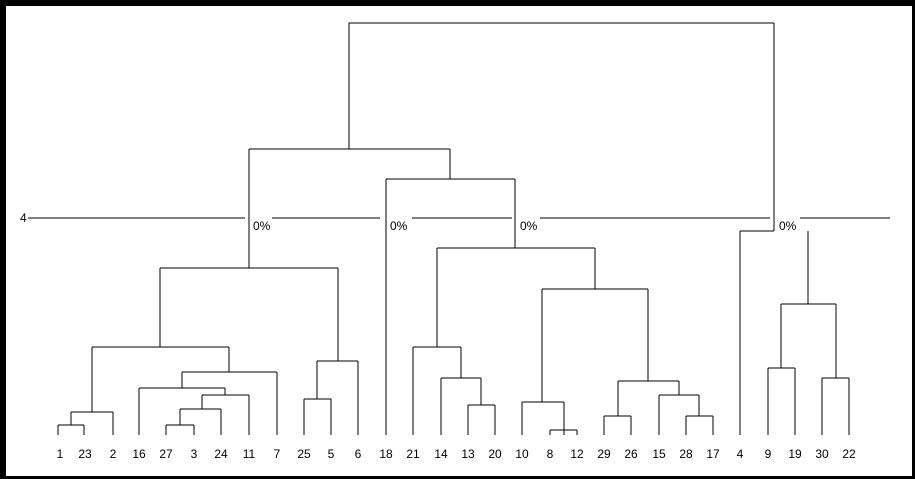 The height and width of the screenshot is (479, 915). Describe the element at coordinates (358, 454) in the screenshot. I see `leaf-label-6: 6` at that location.